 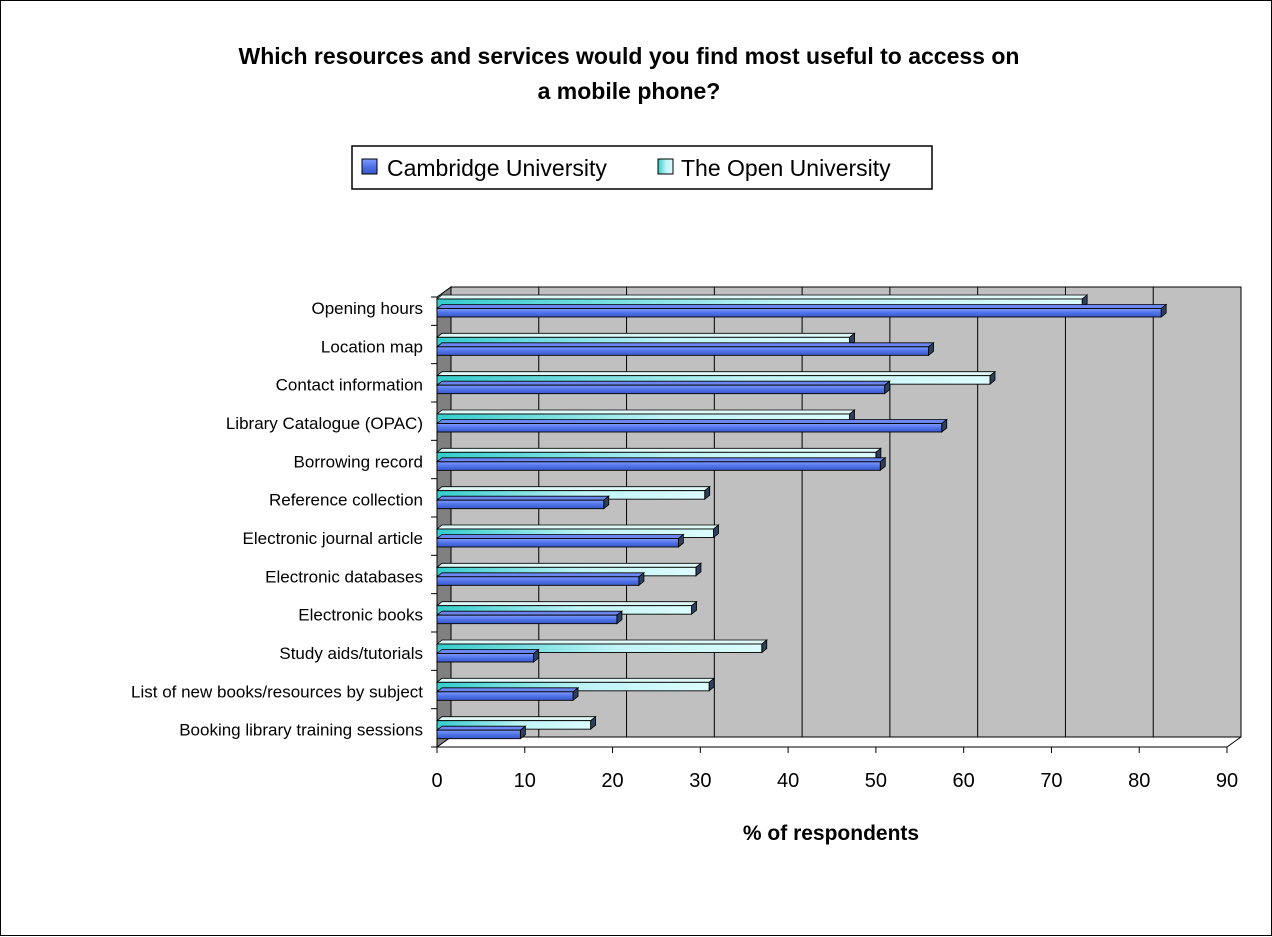 I want to click on x-tick-label: 40, so click(x=788, y=781).